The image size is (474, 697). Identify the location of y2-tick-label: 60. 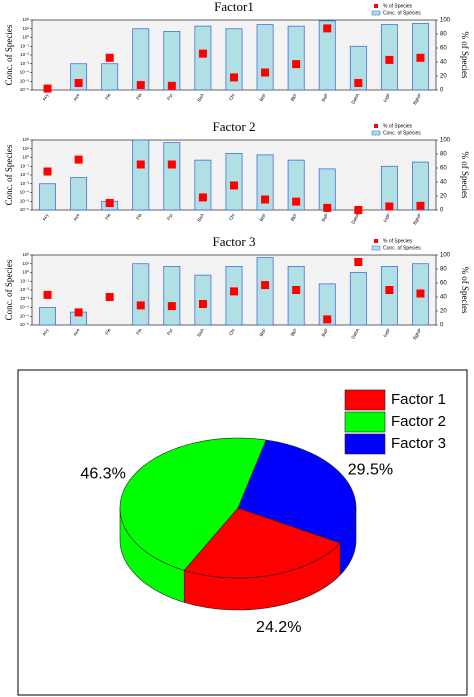
(443, 284).